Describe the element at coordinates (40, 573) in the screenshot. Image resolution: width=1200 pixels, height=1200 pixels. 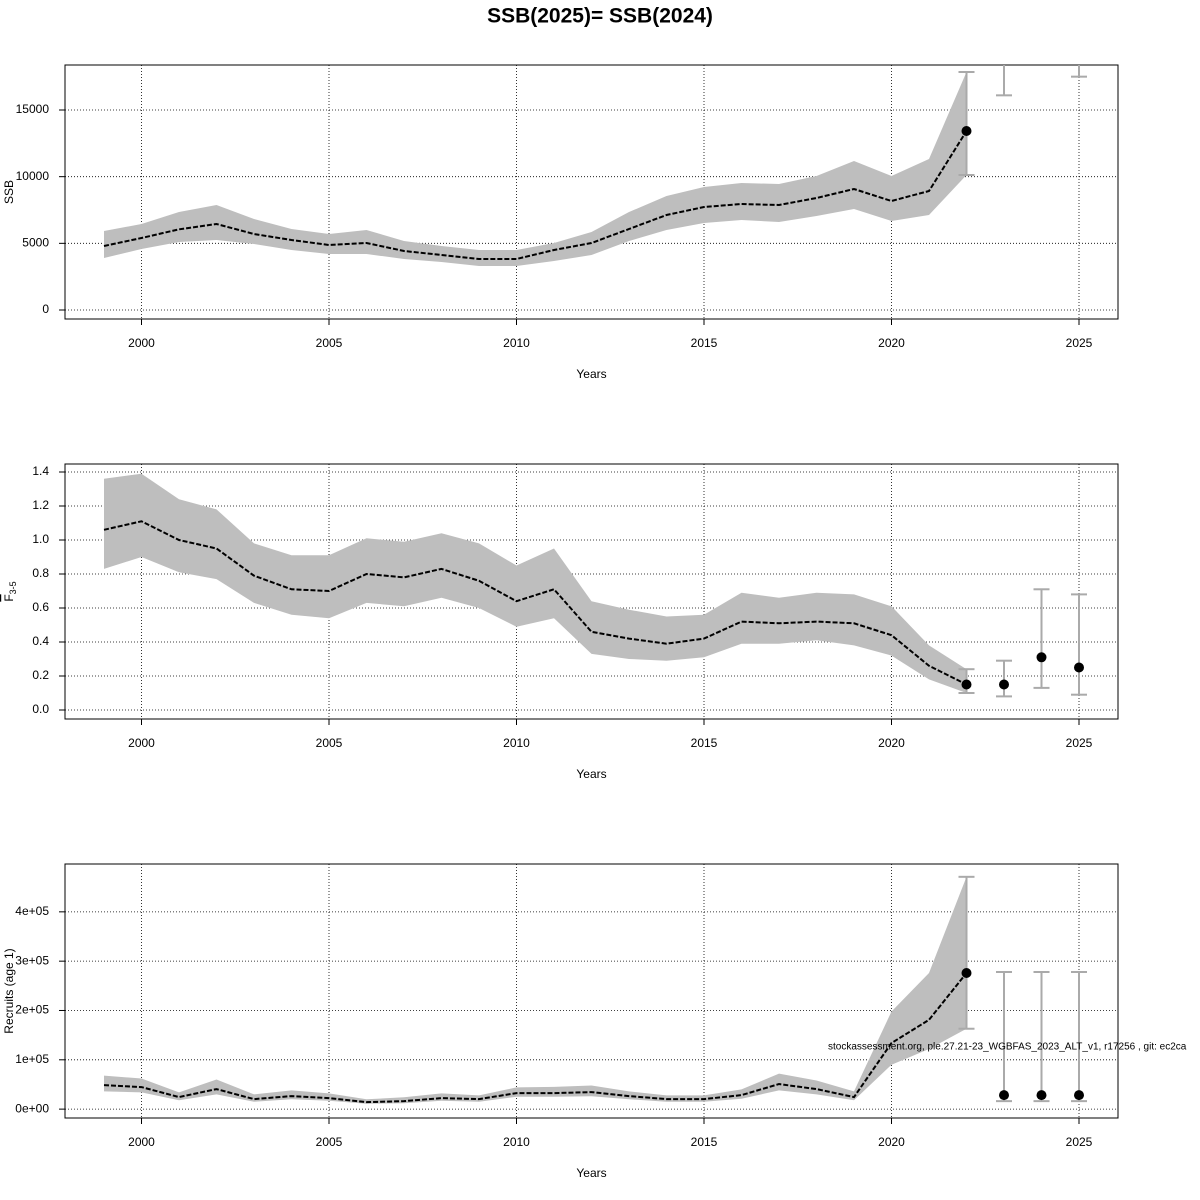
I see `y-tick-label: 0.8` at that location.